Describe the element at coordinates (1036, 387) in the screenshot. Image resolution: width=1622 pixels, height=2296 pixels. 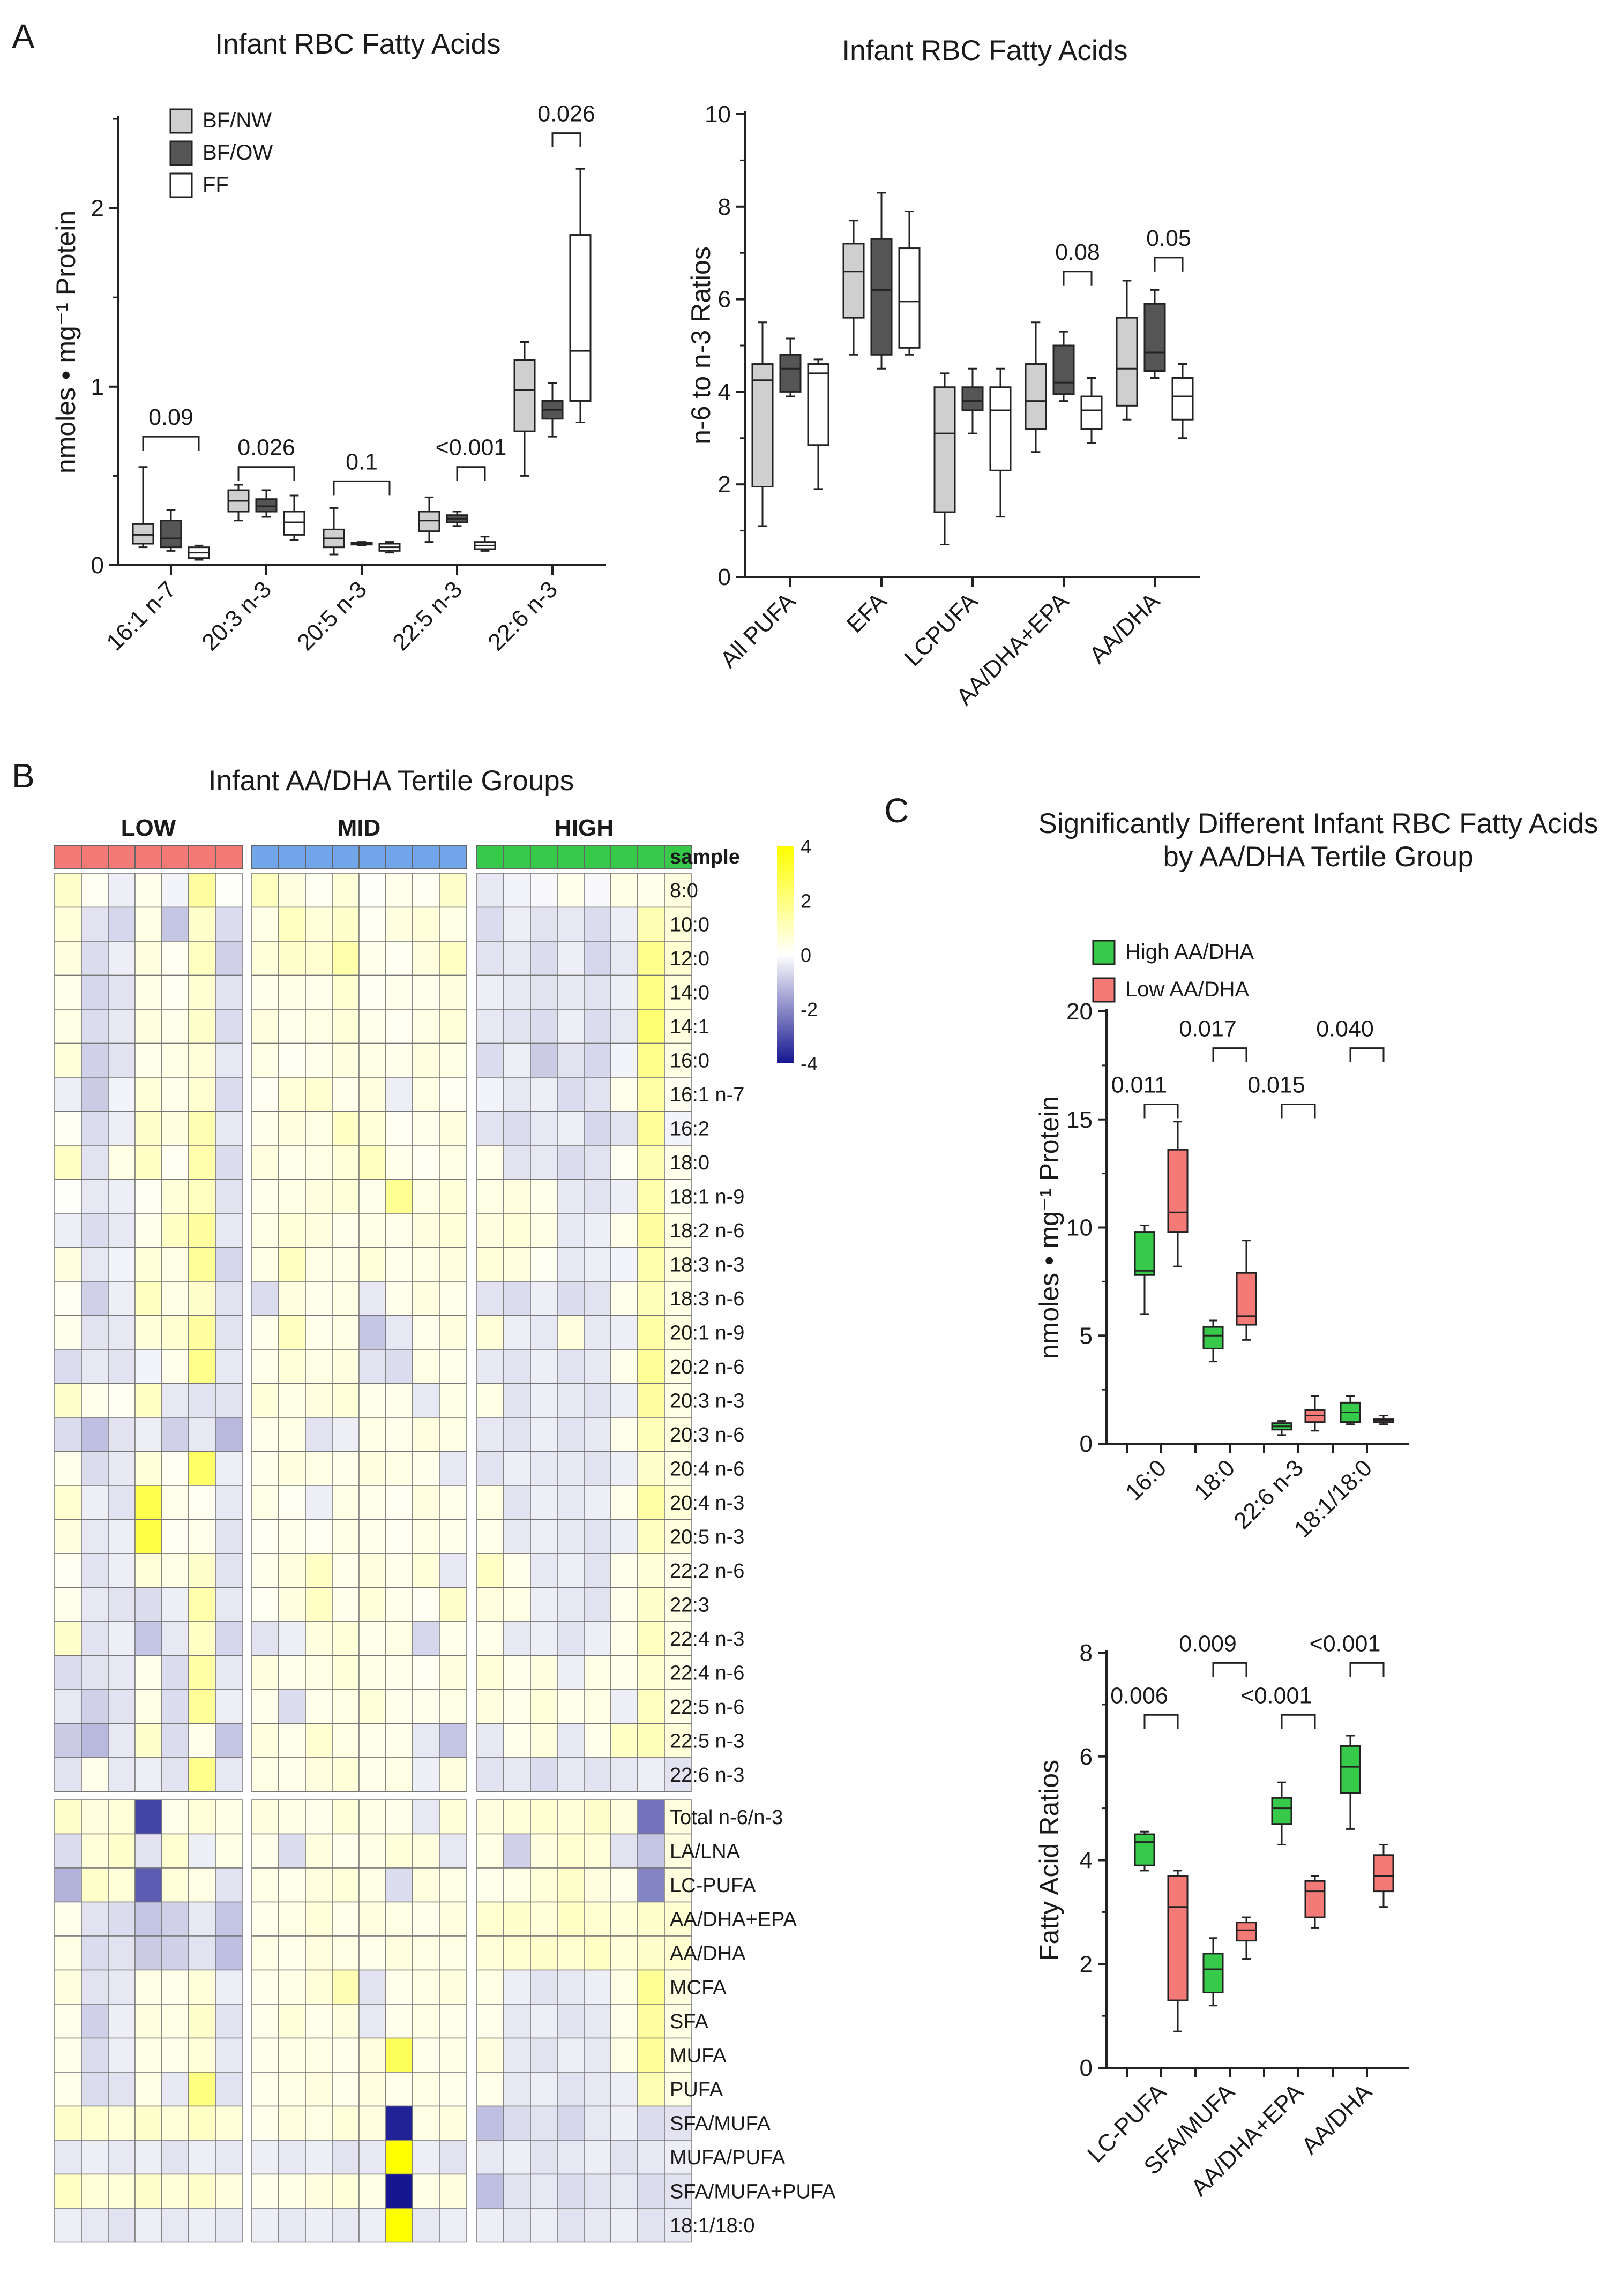
I see `box-bf-nw-aa-dha-epa` at that location.